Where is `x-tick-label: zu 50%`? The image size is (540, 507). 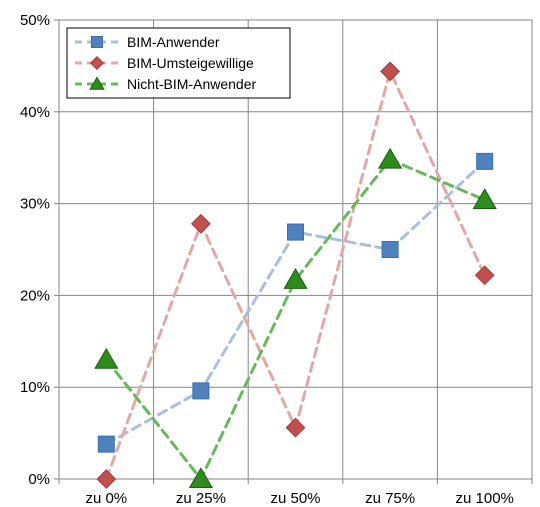 x-tick-label: zu 50% is located at coordinates (295, 498).